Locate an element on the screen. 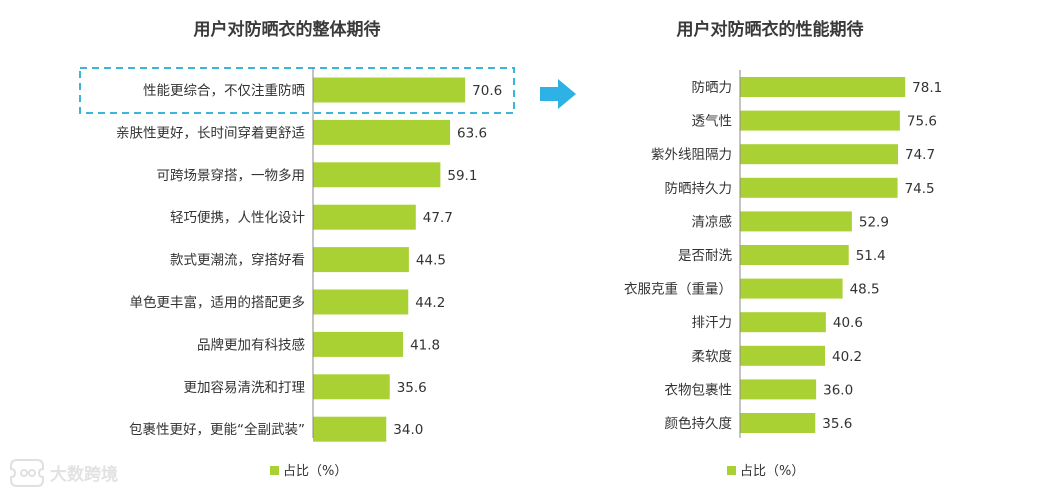 The height and width of the screenshot is (494, 1055). category-label-performance: 衣服克重（重量） is located at coordinates (678, 290).